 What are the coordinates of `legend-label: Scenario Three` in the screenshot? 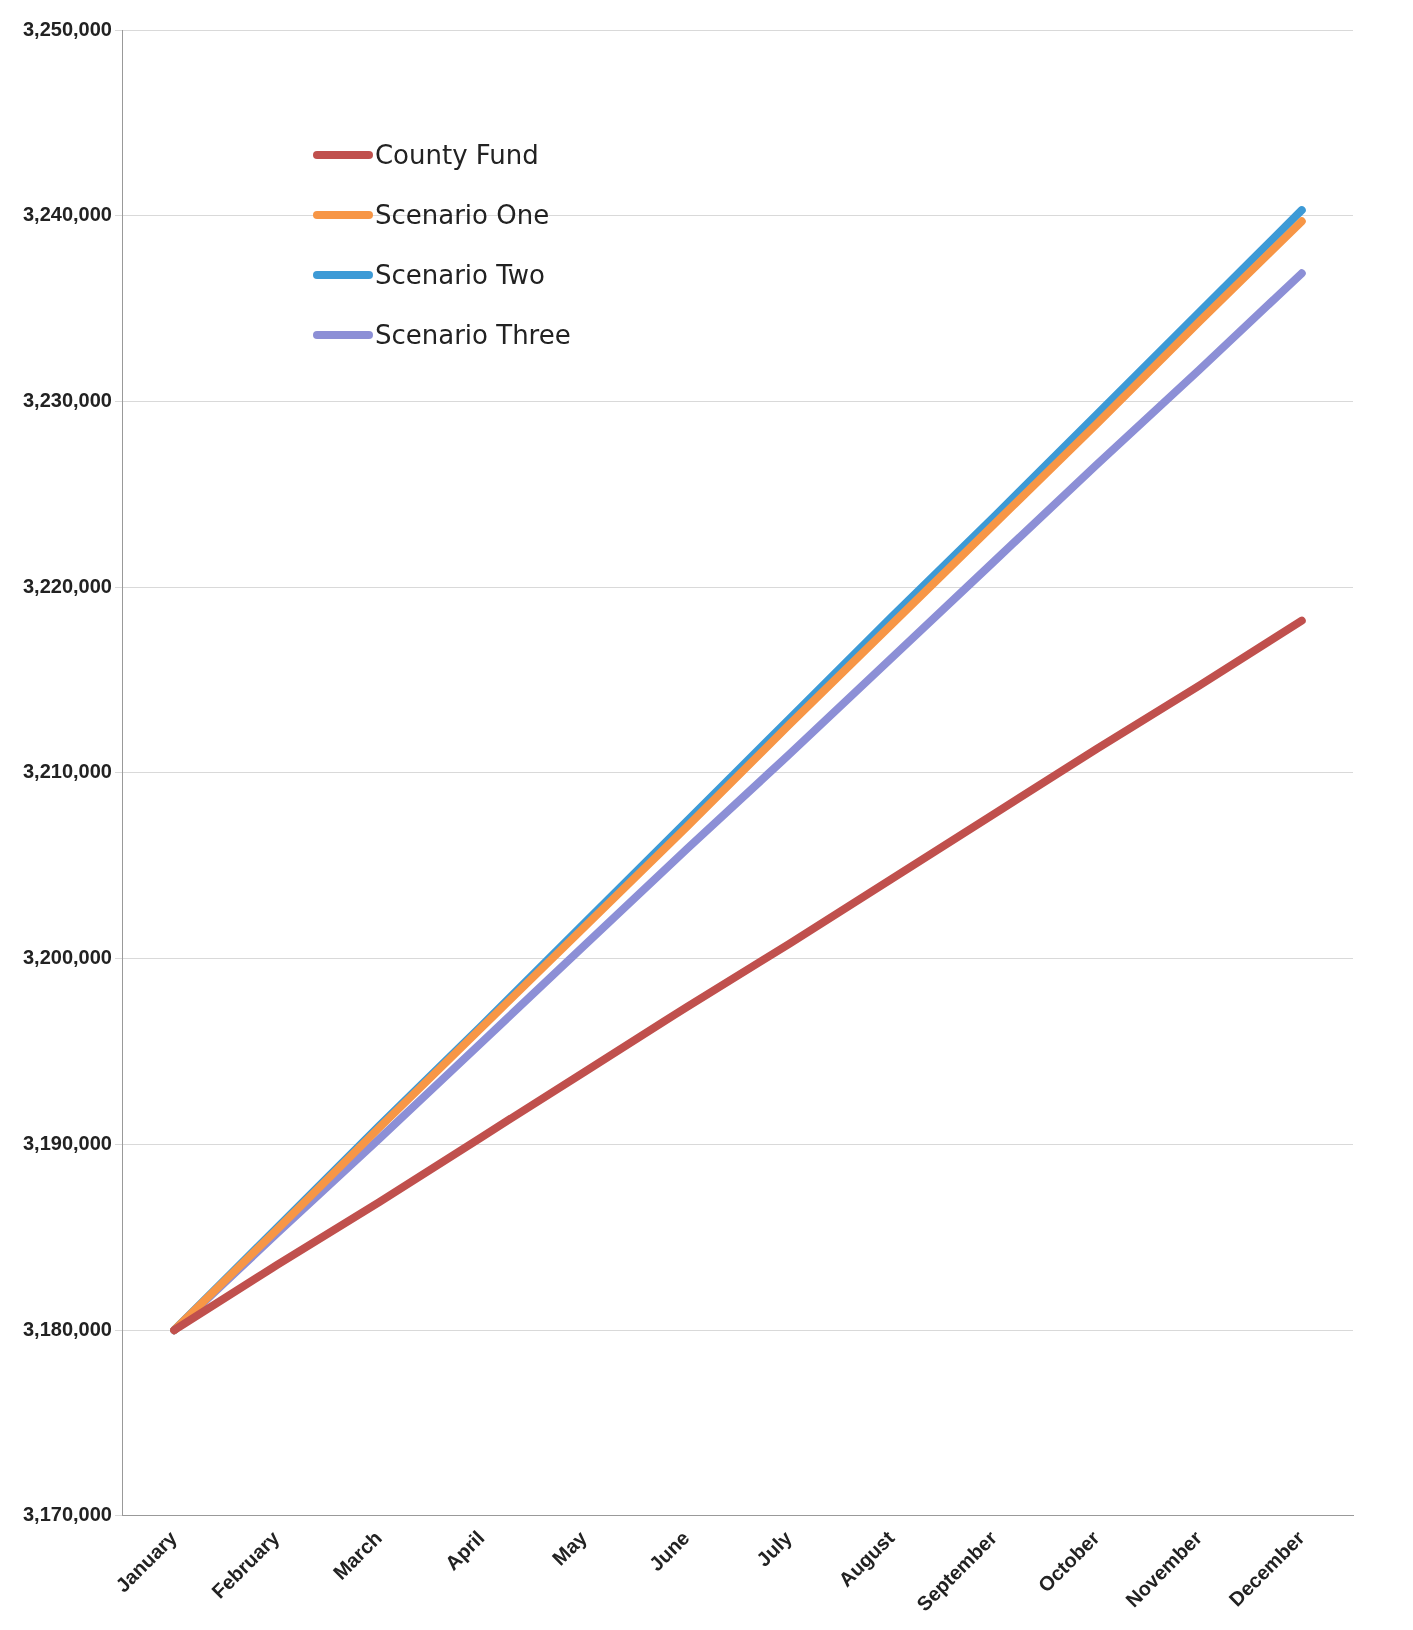 It's located at (472, 335).